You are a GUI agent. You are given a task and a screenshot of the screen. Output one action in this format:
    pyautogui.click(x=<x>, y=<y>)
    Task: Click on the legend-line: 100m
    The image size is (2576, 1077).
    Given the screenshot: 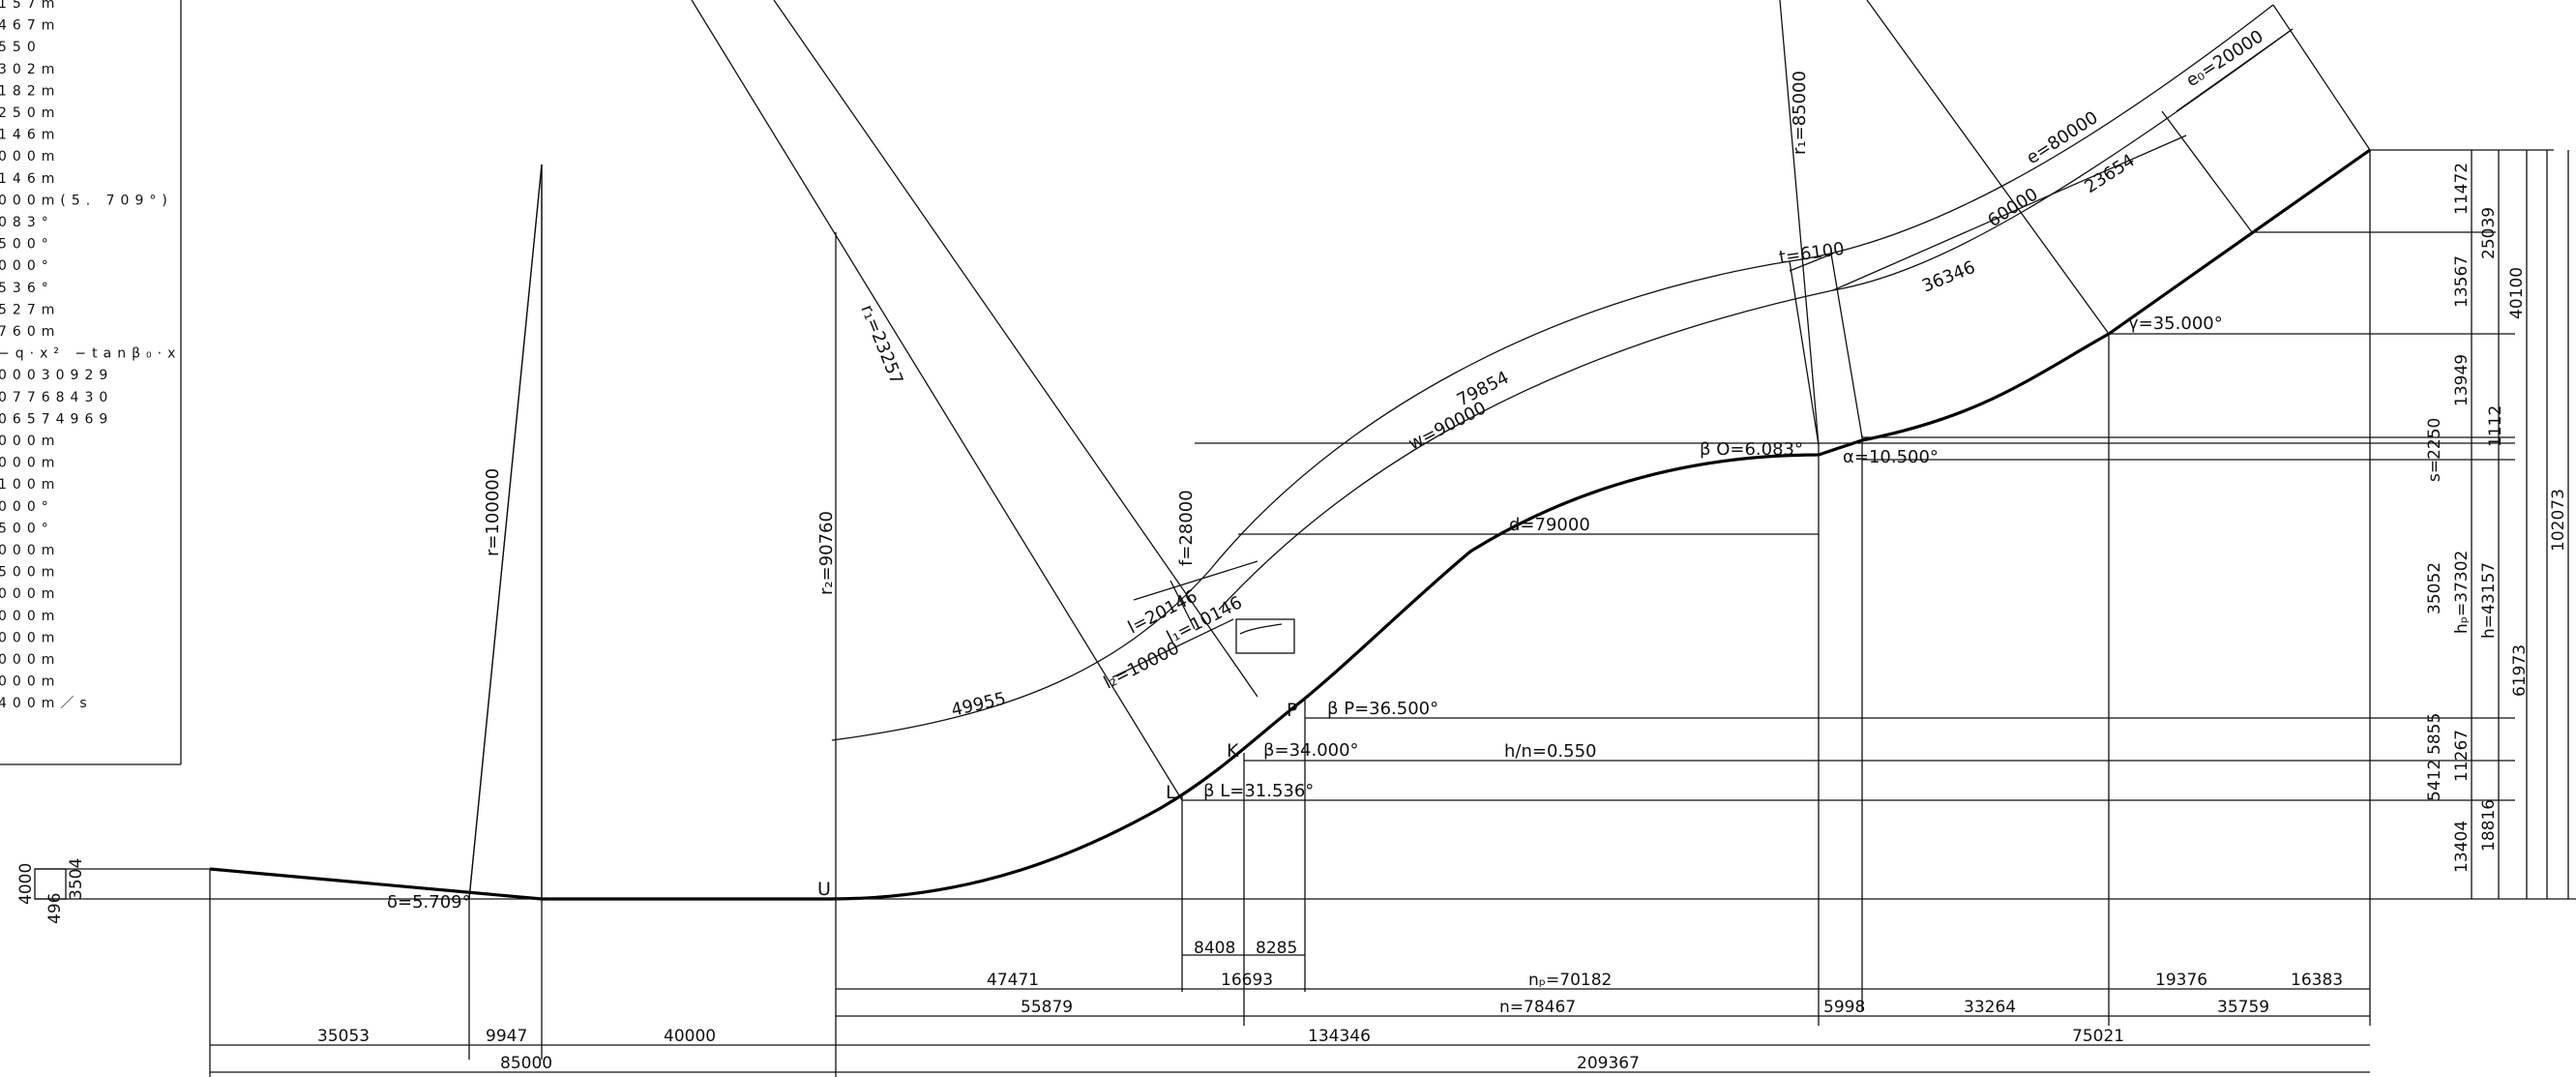 What is the action you would take?
    pyautogui.click(x=30, y=485)
    